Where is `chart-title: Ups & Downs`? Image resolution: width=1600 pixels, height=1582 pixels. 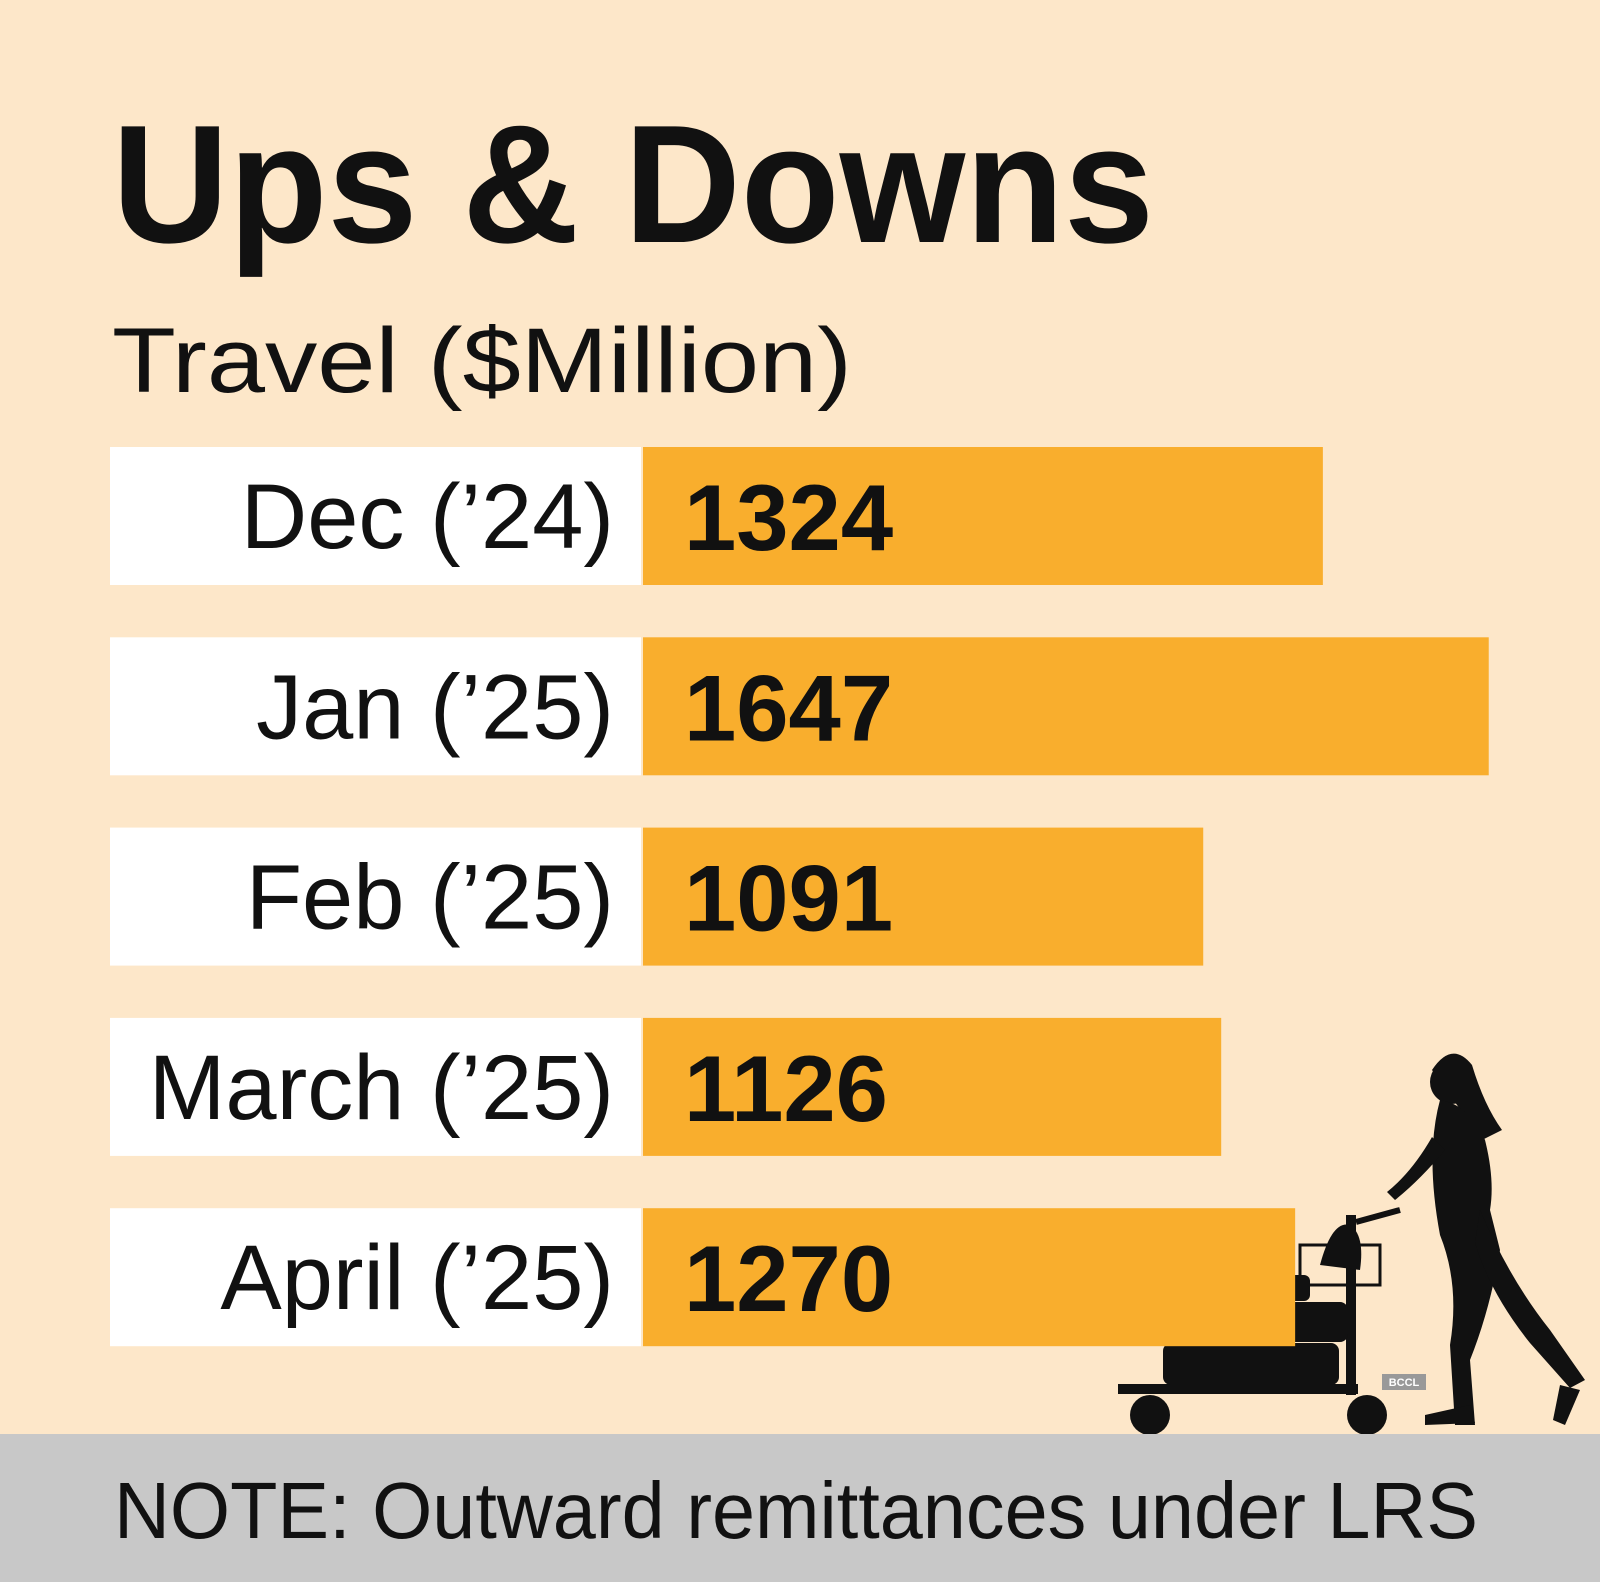
chart-title: Ups & Downs is located at coordinates (633, 184).